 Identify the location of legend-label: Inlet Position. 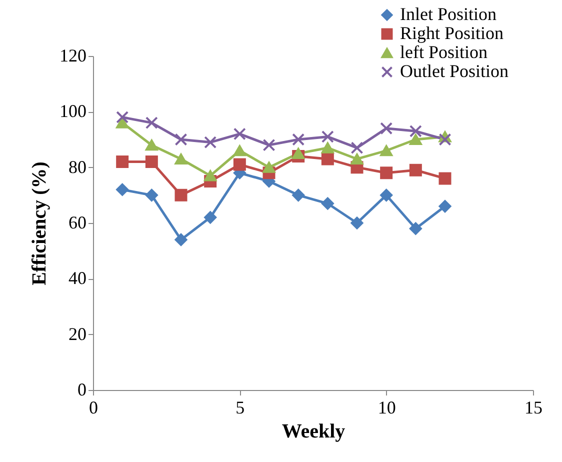
(448, 14).